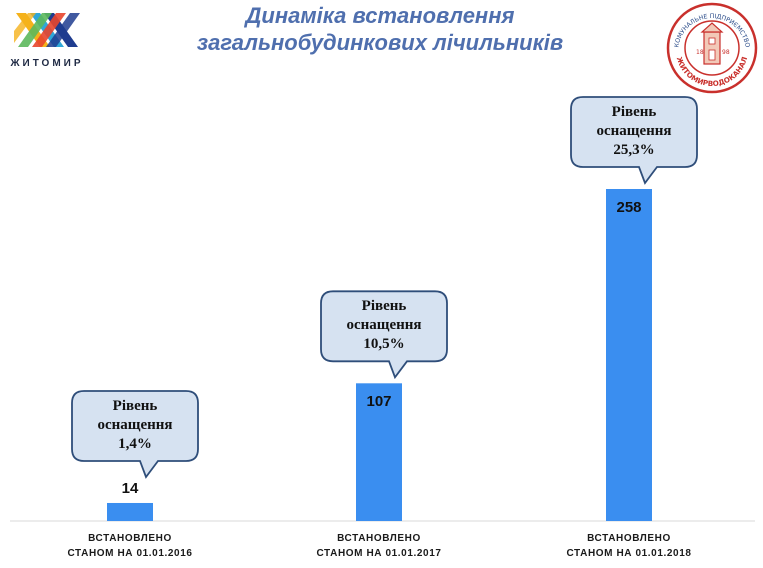 The width and height of the screenshot is (763, 568). Describe the element at coordinates (634, 112) in the screenshot. I see `callout-text-3-line-1: Рівень` at that location.